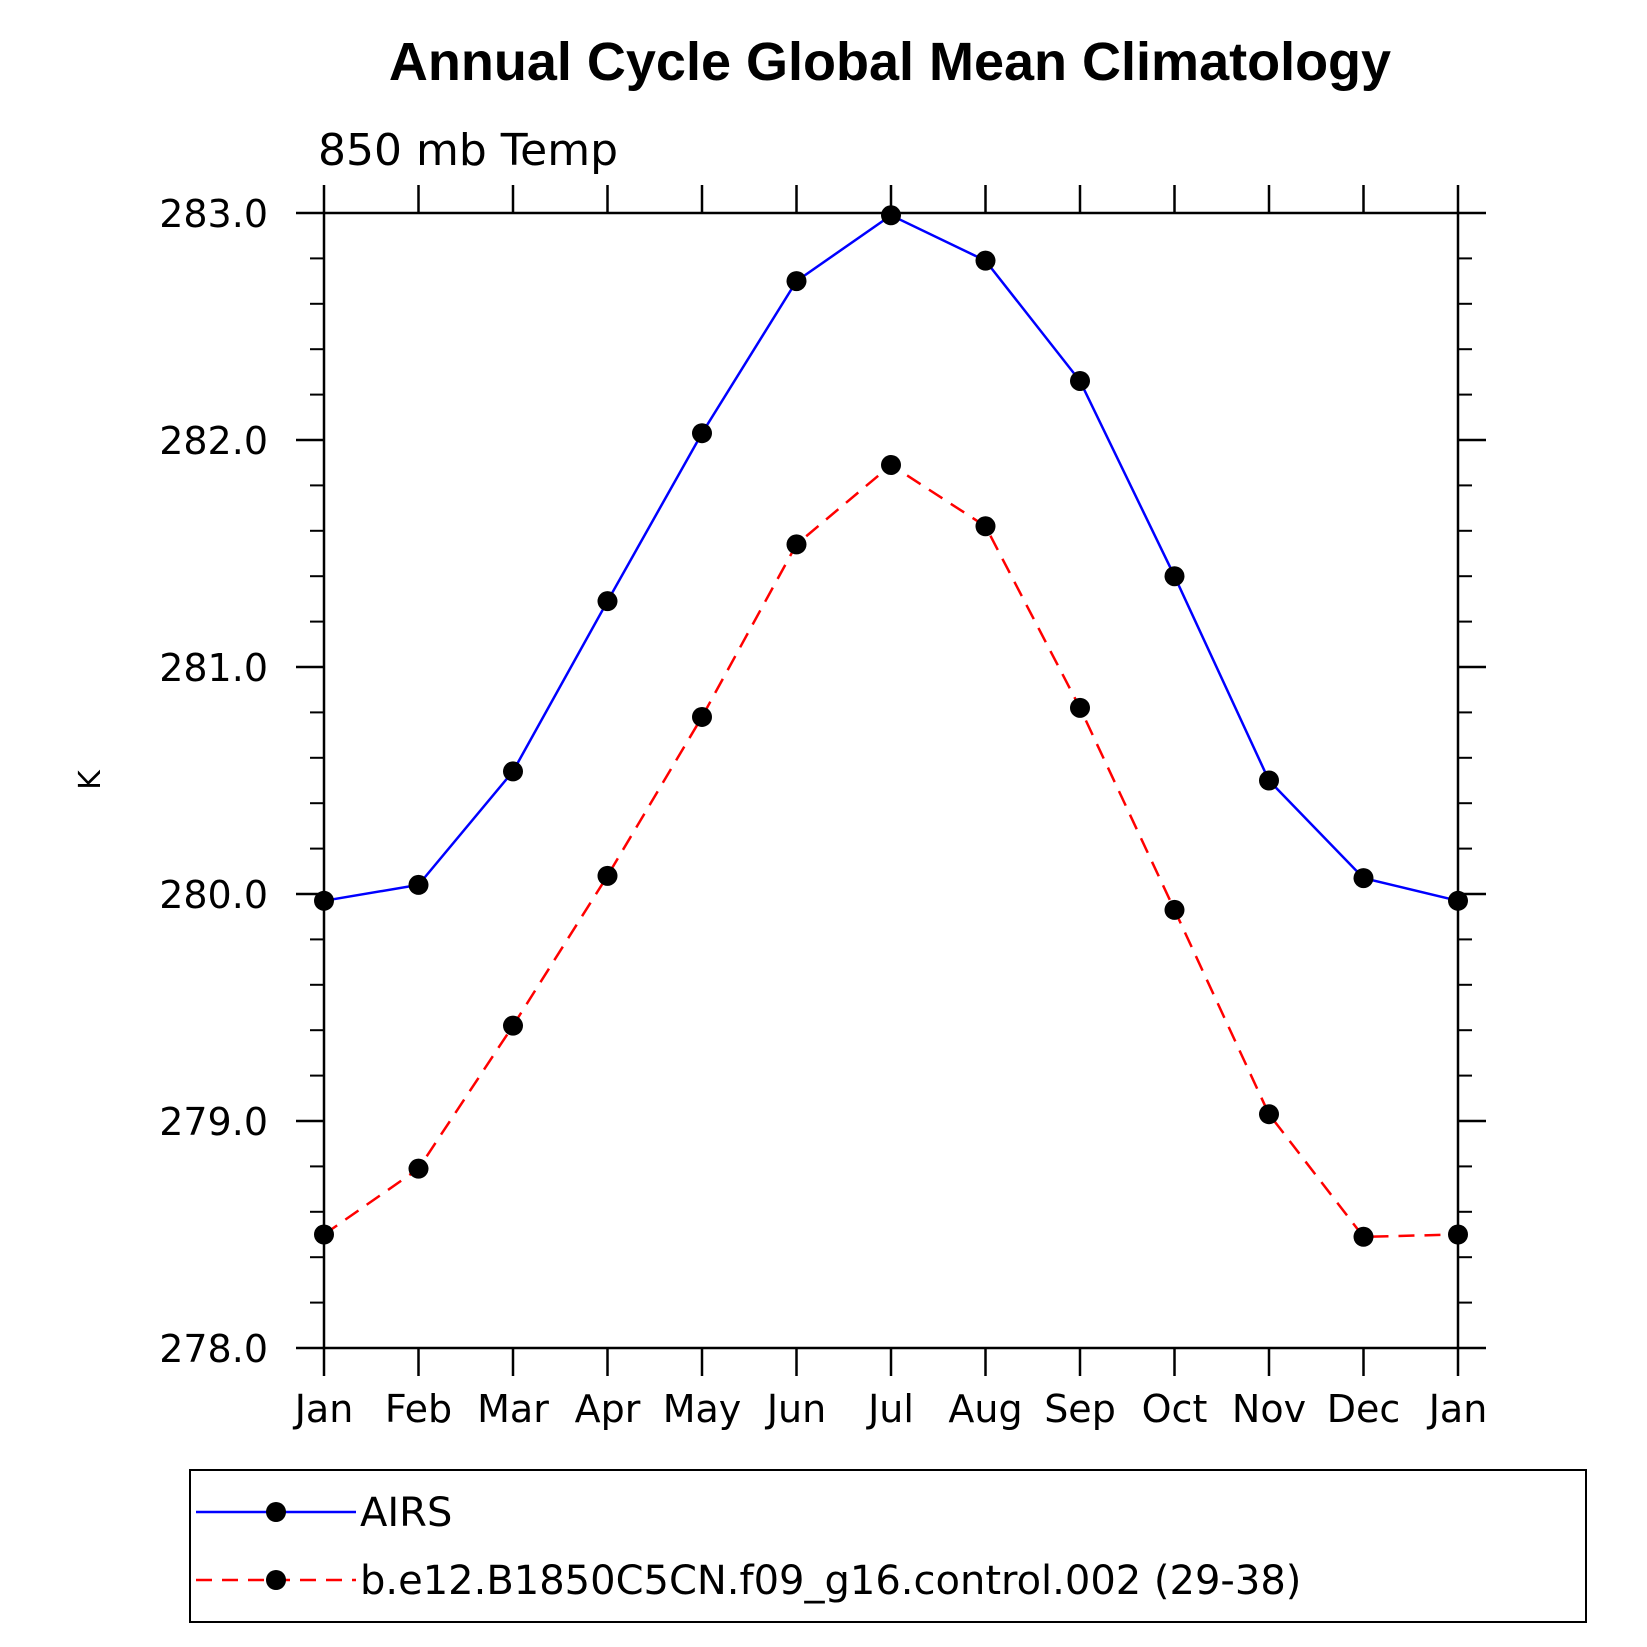 The image size is (1647, 1647). Describe the element at coordinates (890, 1409) in the screenshot. I see `x-tick-label: Jul` at that location.